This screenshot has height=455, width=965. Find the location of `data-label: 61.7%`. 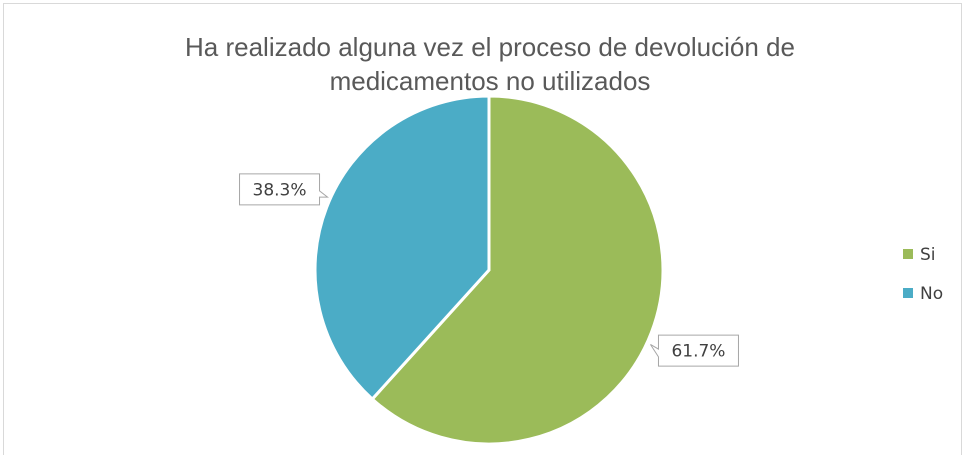

data-label: 61.7% is located at coordinates (698, 352).